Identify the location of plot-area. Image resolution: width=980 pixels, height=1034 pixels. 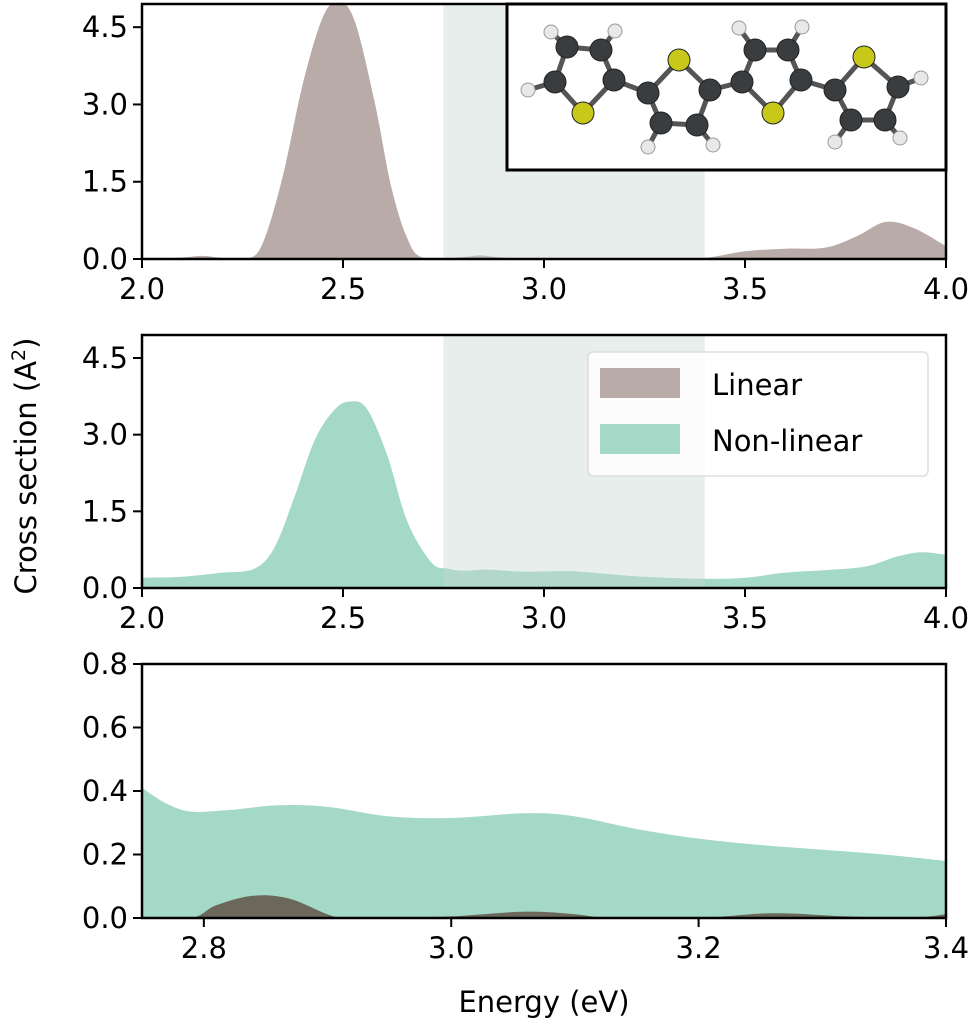
(544, 852).